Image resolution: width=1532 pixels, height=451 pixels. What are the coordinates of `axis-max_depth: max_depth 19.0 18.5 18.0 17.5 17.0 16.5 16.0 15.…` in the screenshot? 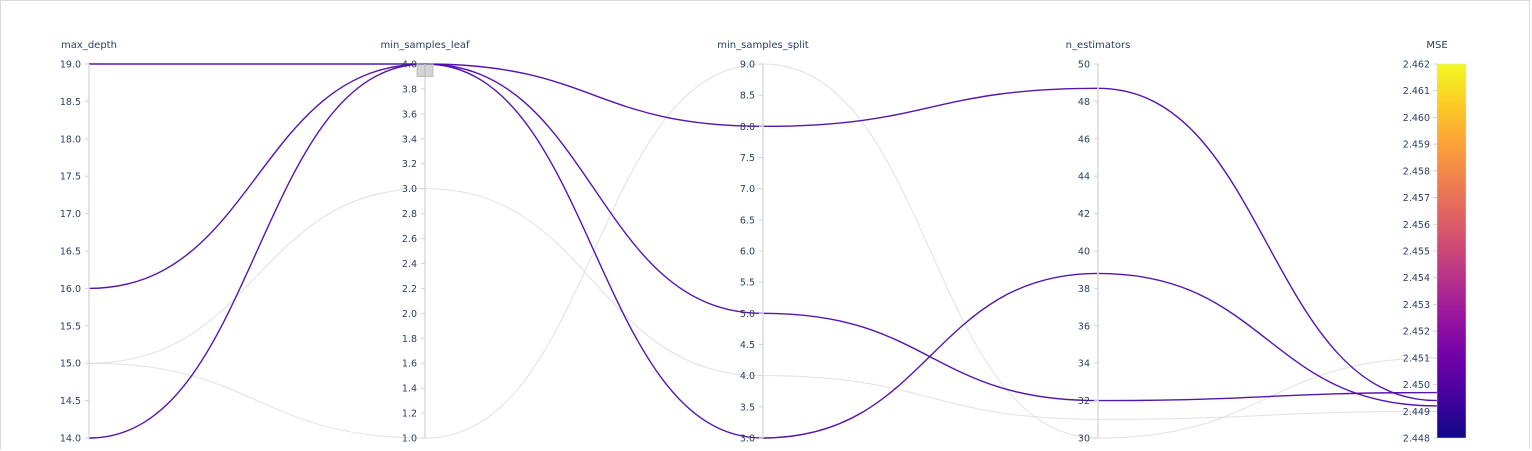 It's located at (88, 242).